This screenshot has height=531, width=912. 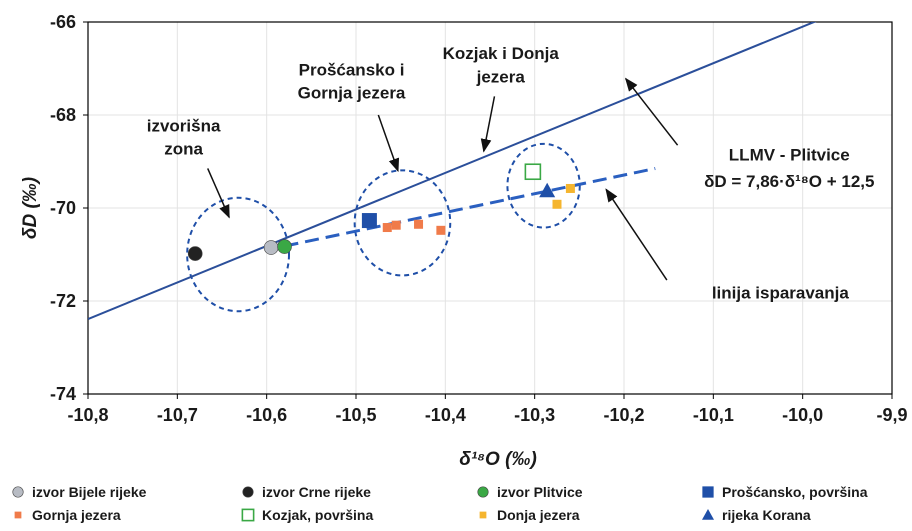 I want to click on point-rijeka-korana, so click(x=547, y=190).